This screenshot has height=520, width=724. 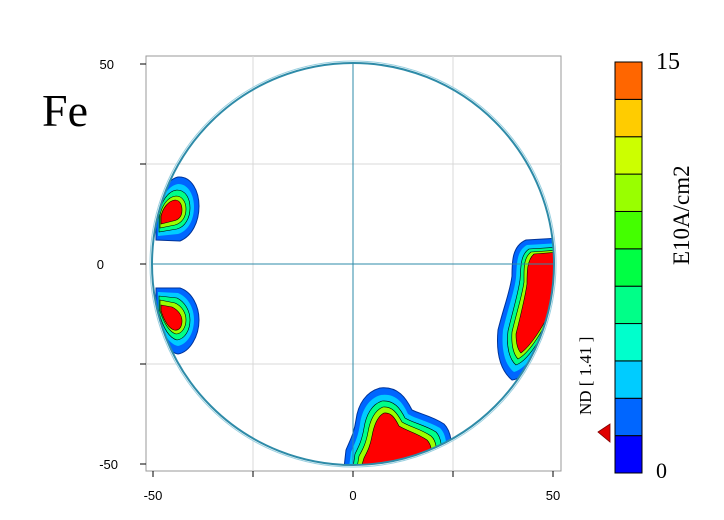 I want to click on y-tick-label: 0, so click(x=100, y=264).